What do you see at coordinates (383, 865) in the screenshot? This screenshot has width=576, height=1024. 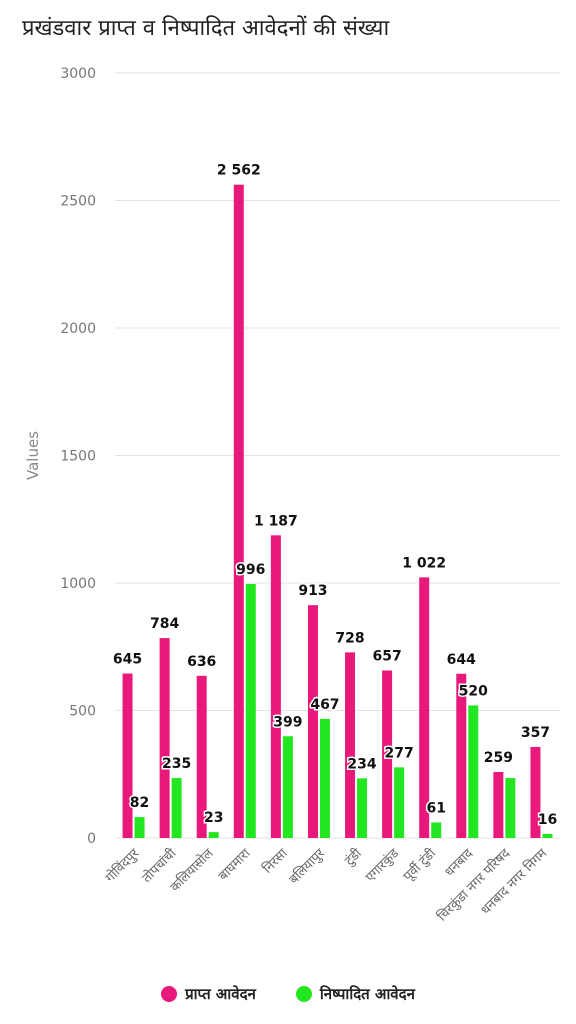 I see `x-category-label: एगारकुंड` at bounding box center [383, 865].